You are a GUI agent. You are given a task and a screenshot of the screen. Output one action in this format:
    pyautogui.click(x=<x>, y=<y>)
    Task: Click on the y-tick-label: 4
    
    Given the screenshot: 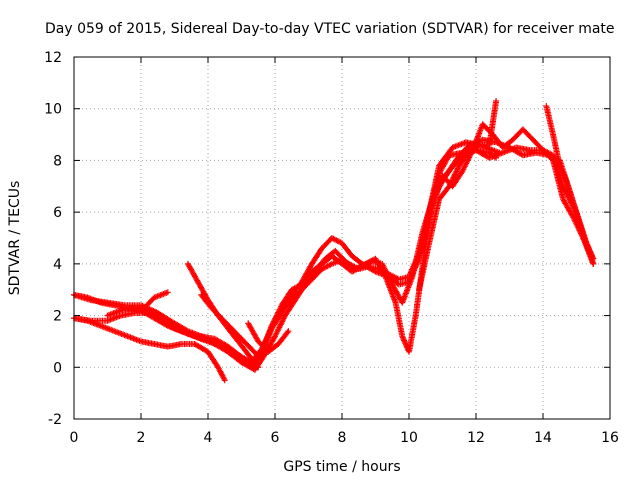 What is the action you would take?
    pyautogui.click(x=57, y=265)
    